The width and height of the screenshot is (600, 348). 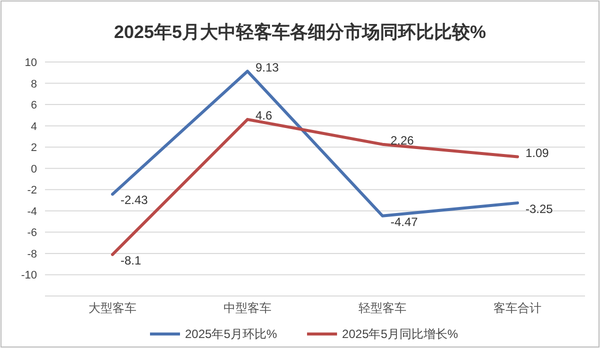 I want to click on x-tick-label: 大型客车, so click(x=112, y=308).